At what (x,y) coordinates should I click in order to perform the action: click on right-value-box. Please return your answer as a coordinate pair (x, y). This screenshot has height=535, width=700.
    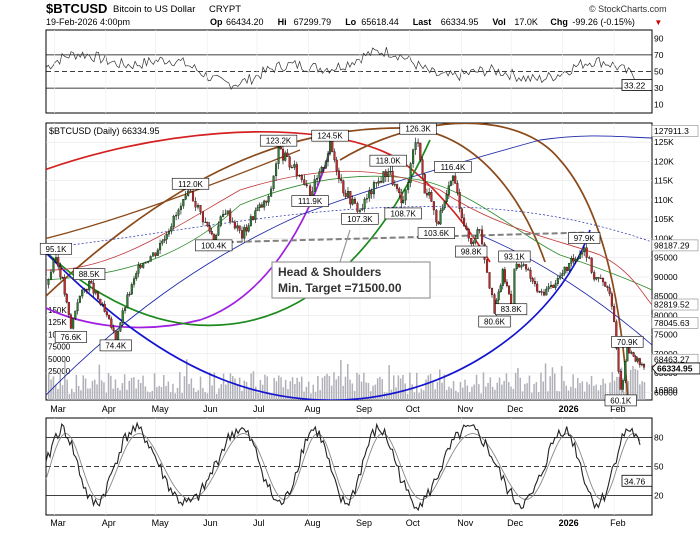
    Looking at the image, I should click on (675, 323).